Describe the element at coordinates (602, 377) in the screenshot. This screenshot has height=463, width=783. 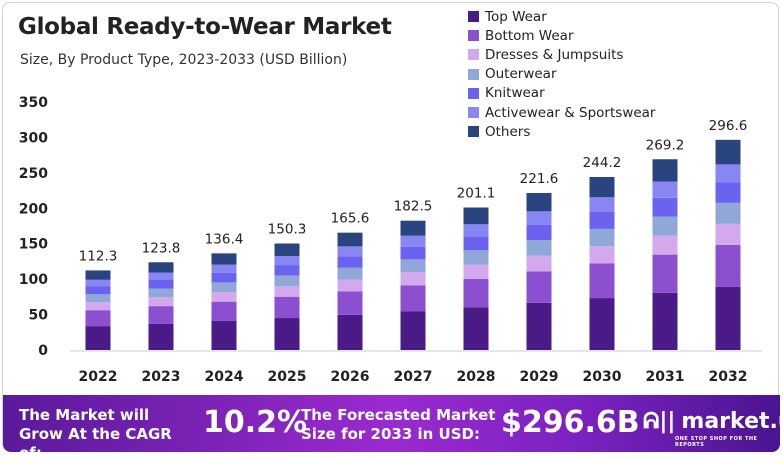
I see `x-tick-label: 2030` at that location.